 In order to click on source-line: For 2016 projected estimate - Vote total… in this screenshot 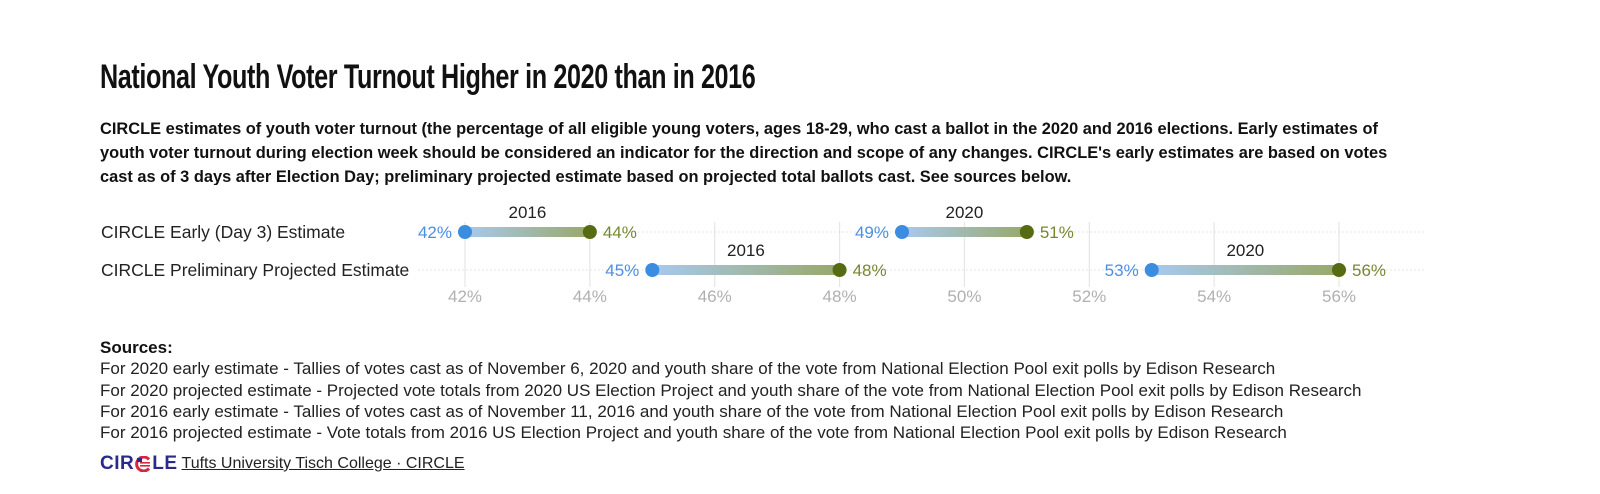, I will do `click(693, 433)`.